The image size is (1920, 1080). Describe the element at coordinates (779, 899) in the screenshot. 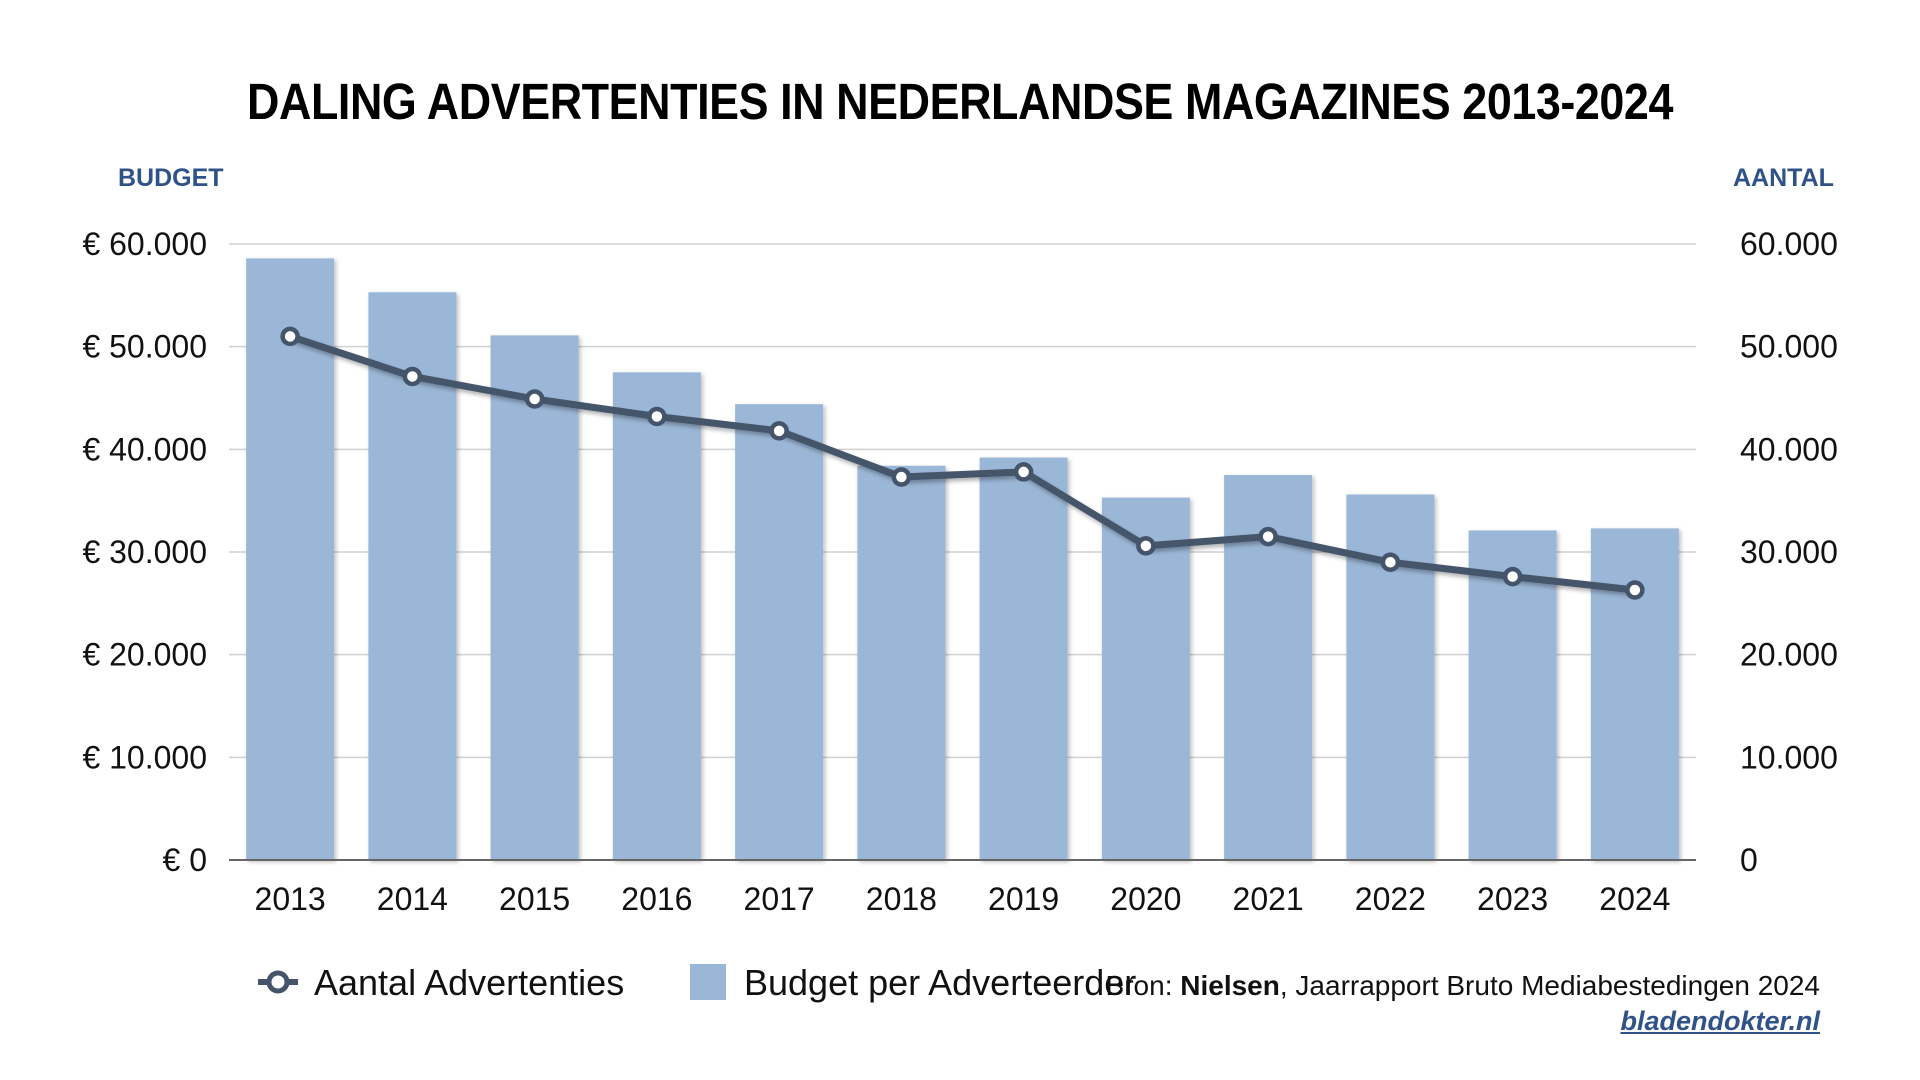

I see `x-tick-label: 2017` at that location.